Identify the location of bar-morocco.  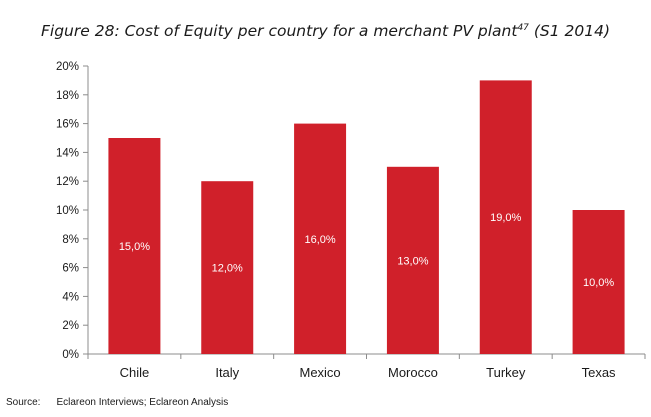
(412, 260).